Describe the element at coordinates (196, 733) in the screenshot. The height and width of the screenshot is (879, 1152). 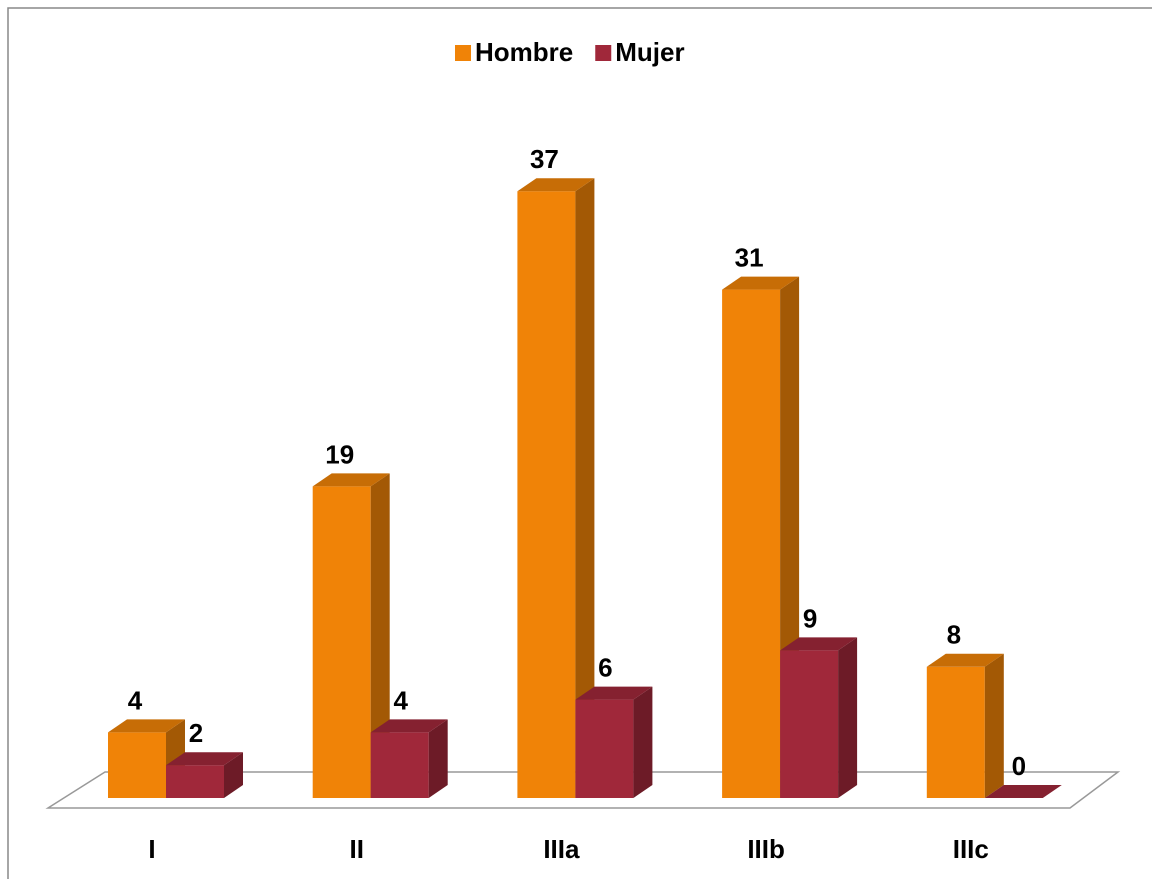
I see `value-label: 2` at that location.